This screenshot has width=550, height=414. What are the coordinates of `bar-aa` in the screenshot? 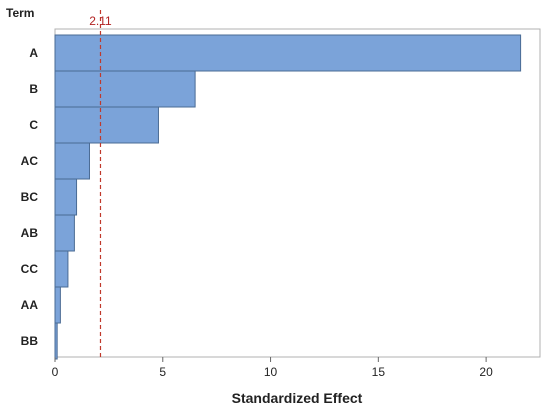 It's located at (57, 305).